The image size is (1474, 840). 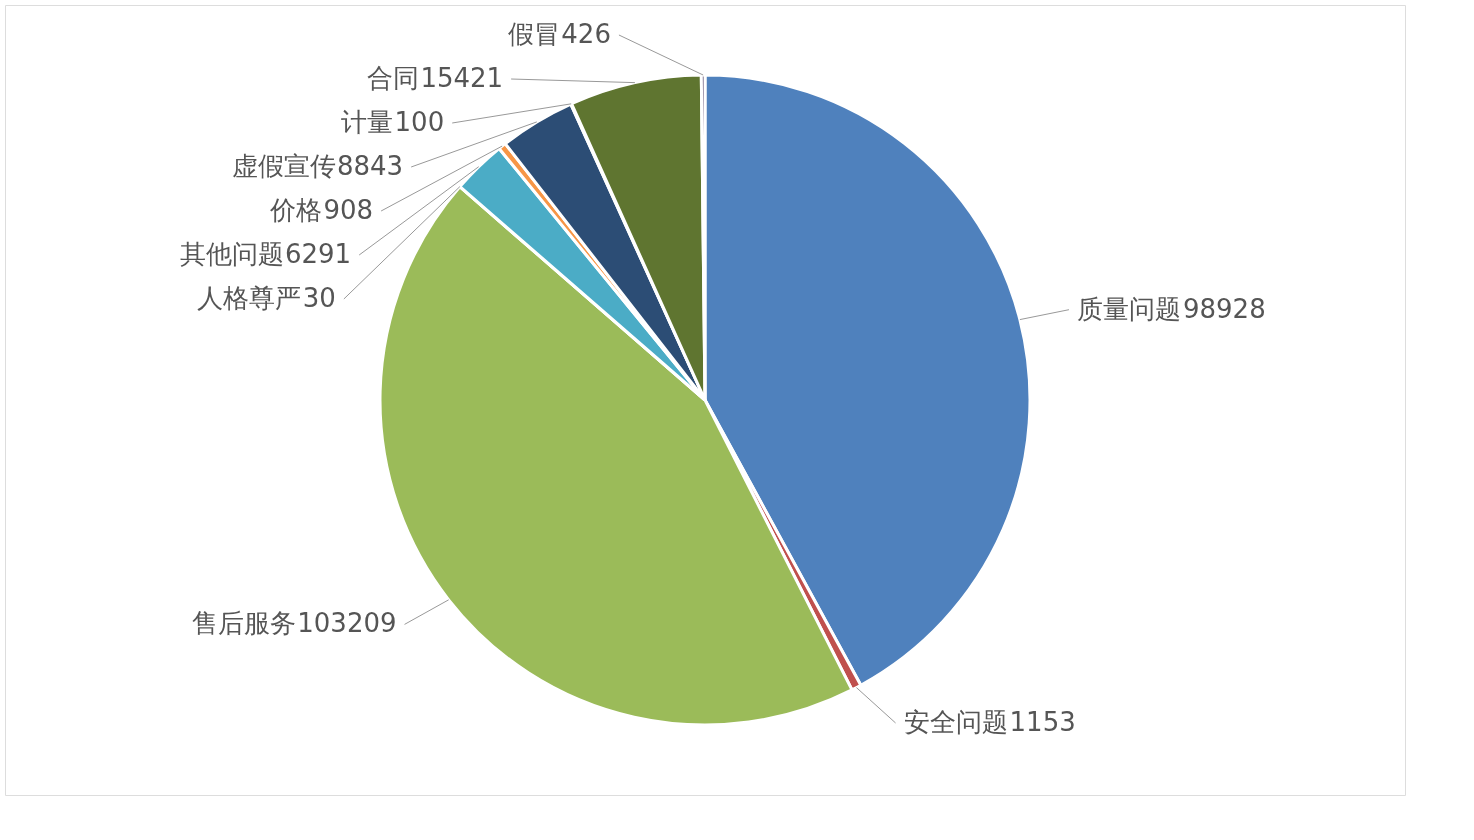 I want to click on slice-label: 售后服务, so click(x=244, y=623).